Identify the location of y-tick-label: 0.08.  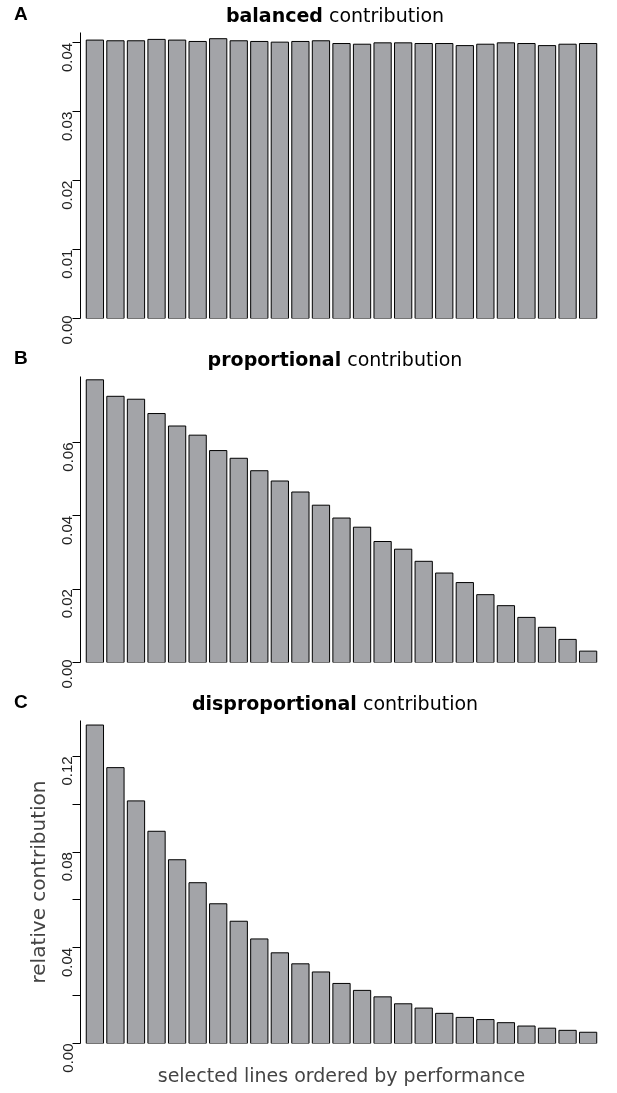
(67, 867).